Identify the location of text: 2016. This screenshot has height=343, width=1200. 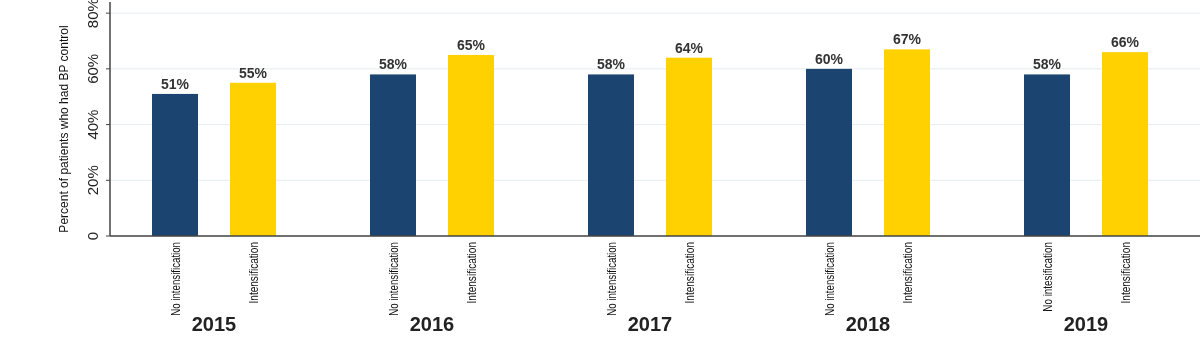
(432, 324).